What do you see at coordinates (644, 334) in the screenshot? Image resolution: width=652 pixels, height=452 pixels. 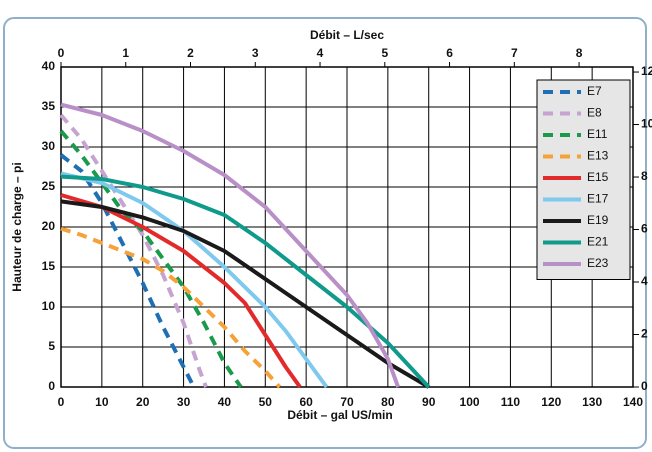 I see `y2-tick-label: 2` at bounding box center [644, 334].